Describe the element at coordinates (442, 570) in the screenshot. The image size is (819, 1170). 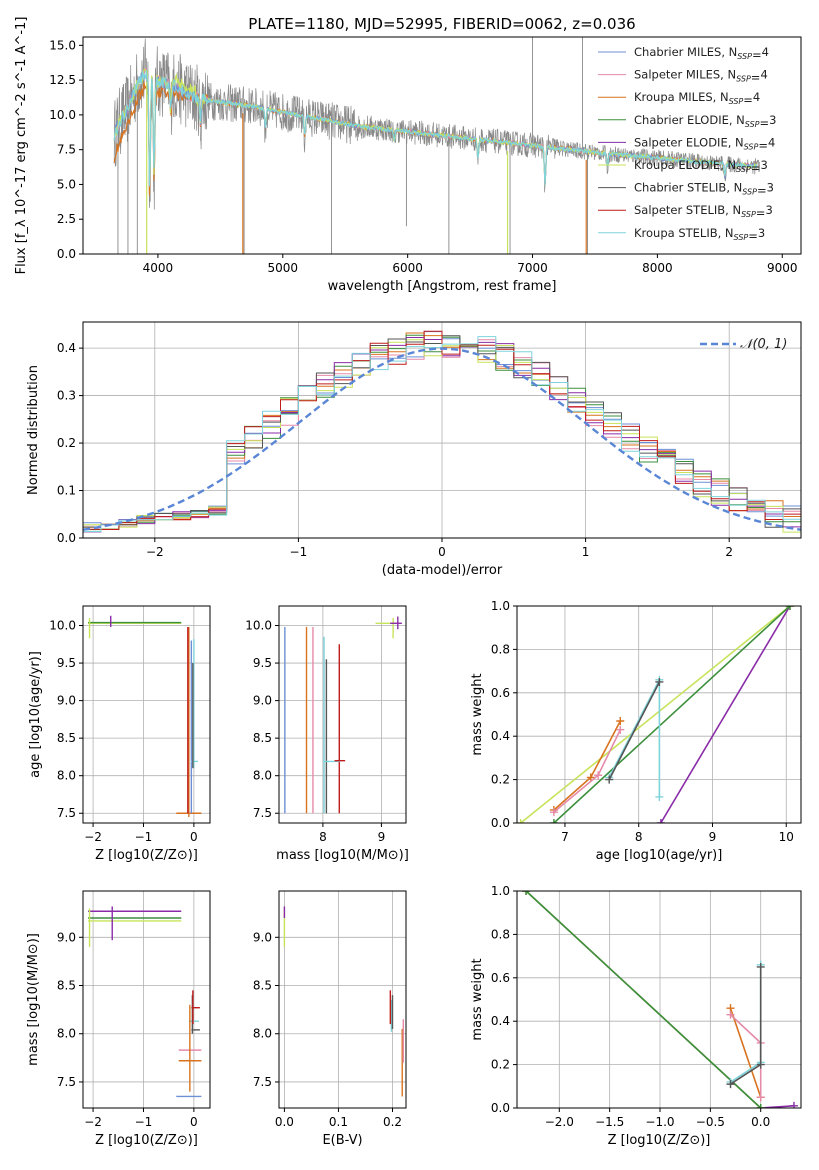
I see `x-axis-label: (data-model)/error` at that location.